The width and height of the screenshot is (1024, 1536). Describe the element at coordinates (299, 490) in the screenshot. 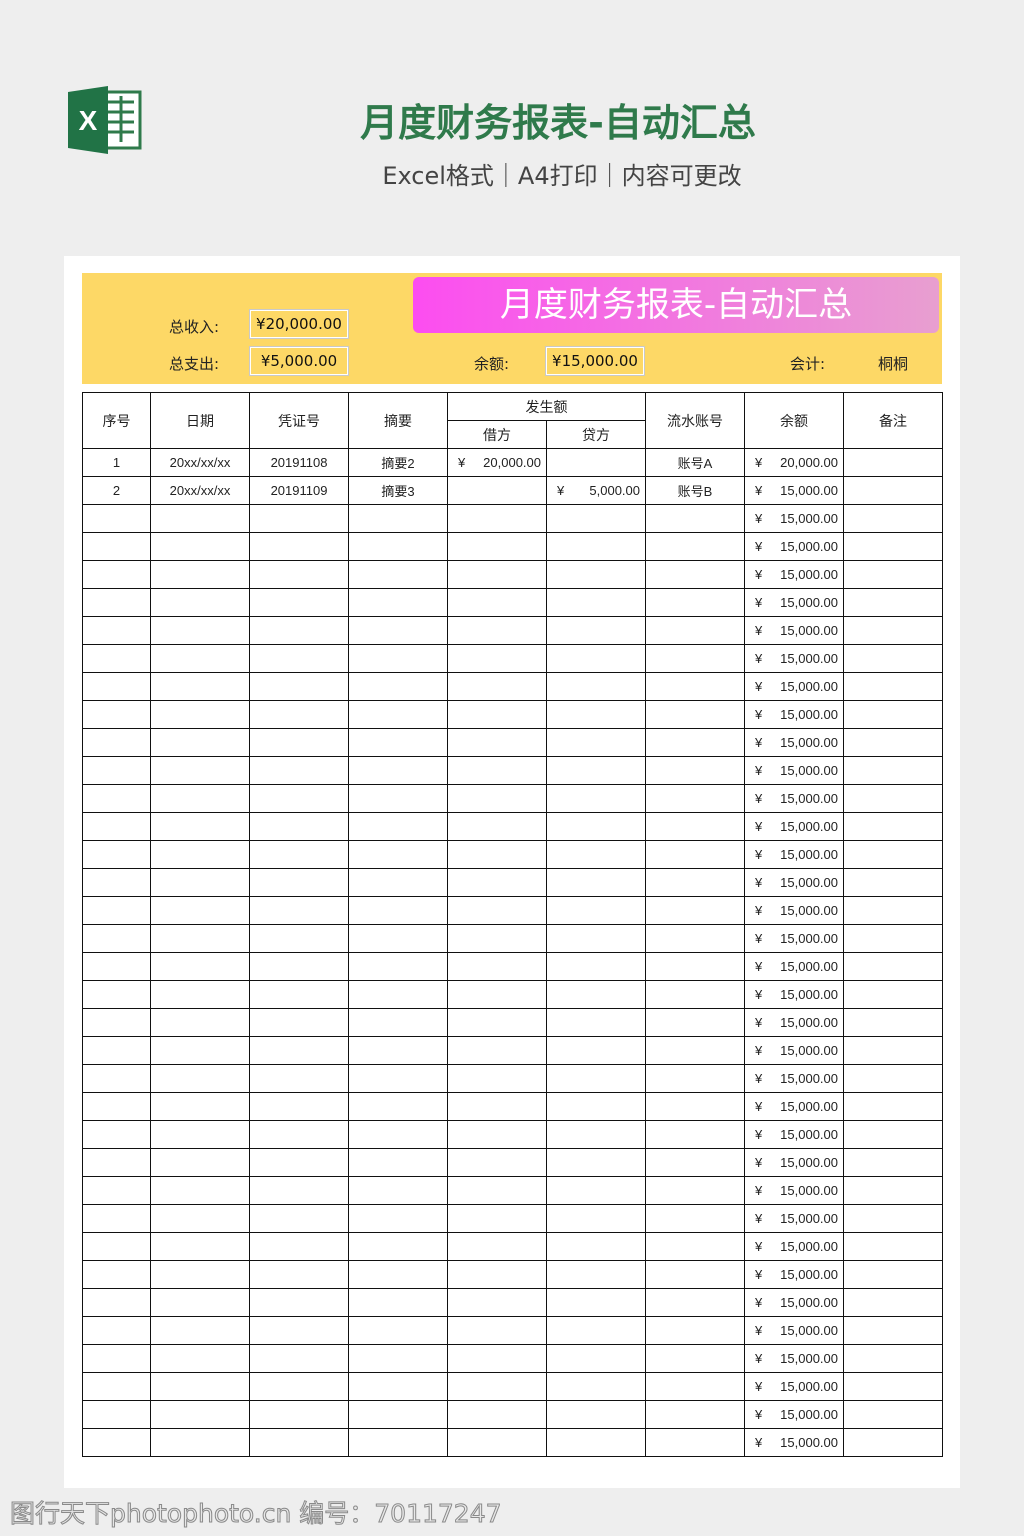

I see `cell-voucher: 20191109` at that location.